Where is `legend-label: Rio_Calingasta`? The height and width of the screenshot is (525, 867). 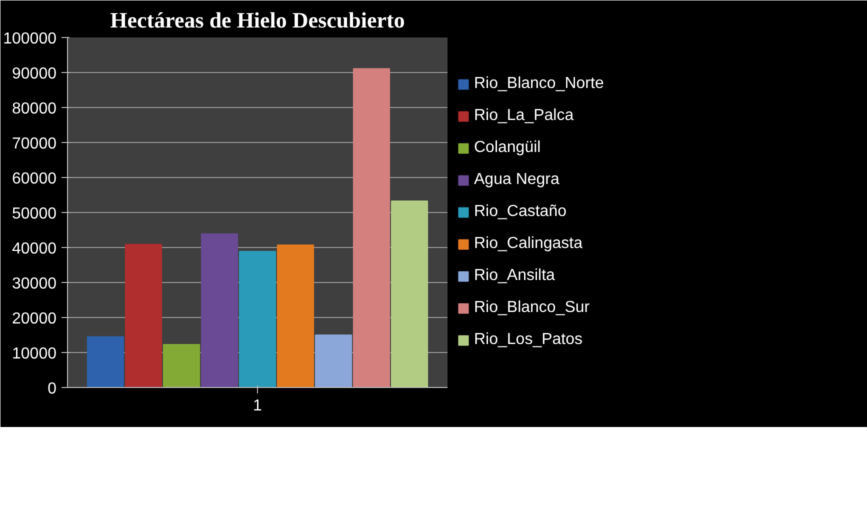 legend-label: Rio_Calingasta is located at coordinates (528, 244).